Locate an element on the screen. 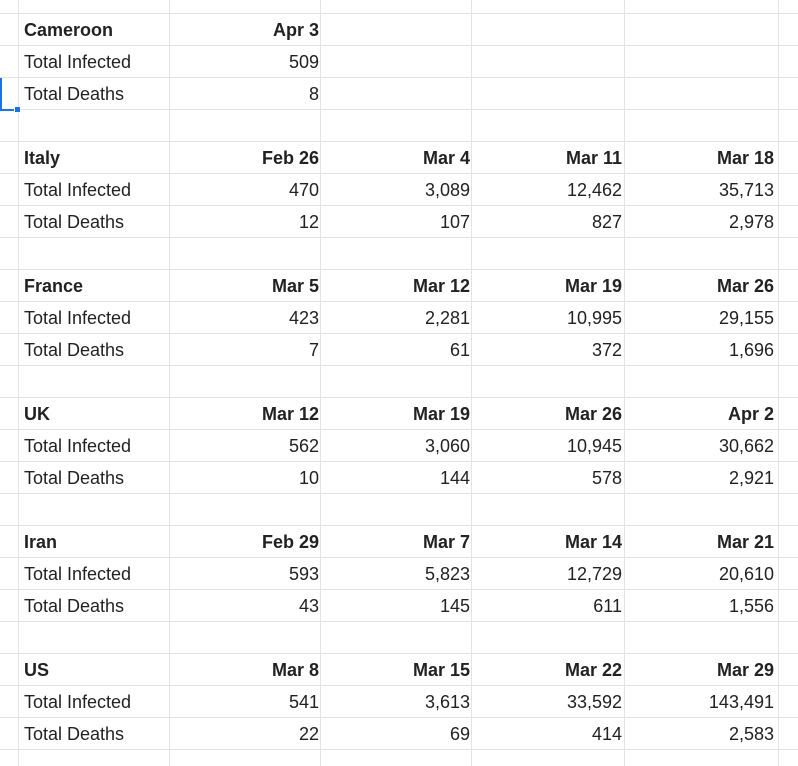  date-header-cell: Feb 26 is located at coordinates (290, 158).